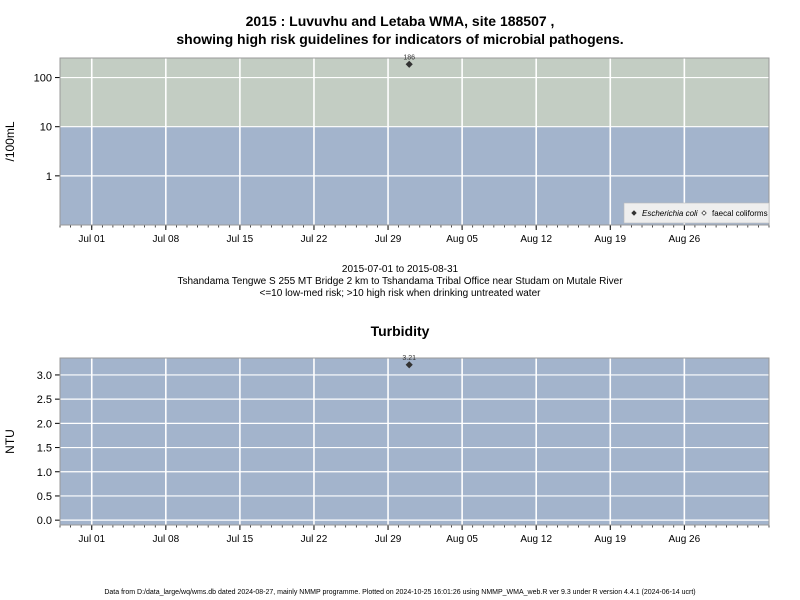  I want to click on y-tick-label: 2.5, so click(44, 400).